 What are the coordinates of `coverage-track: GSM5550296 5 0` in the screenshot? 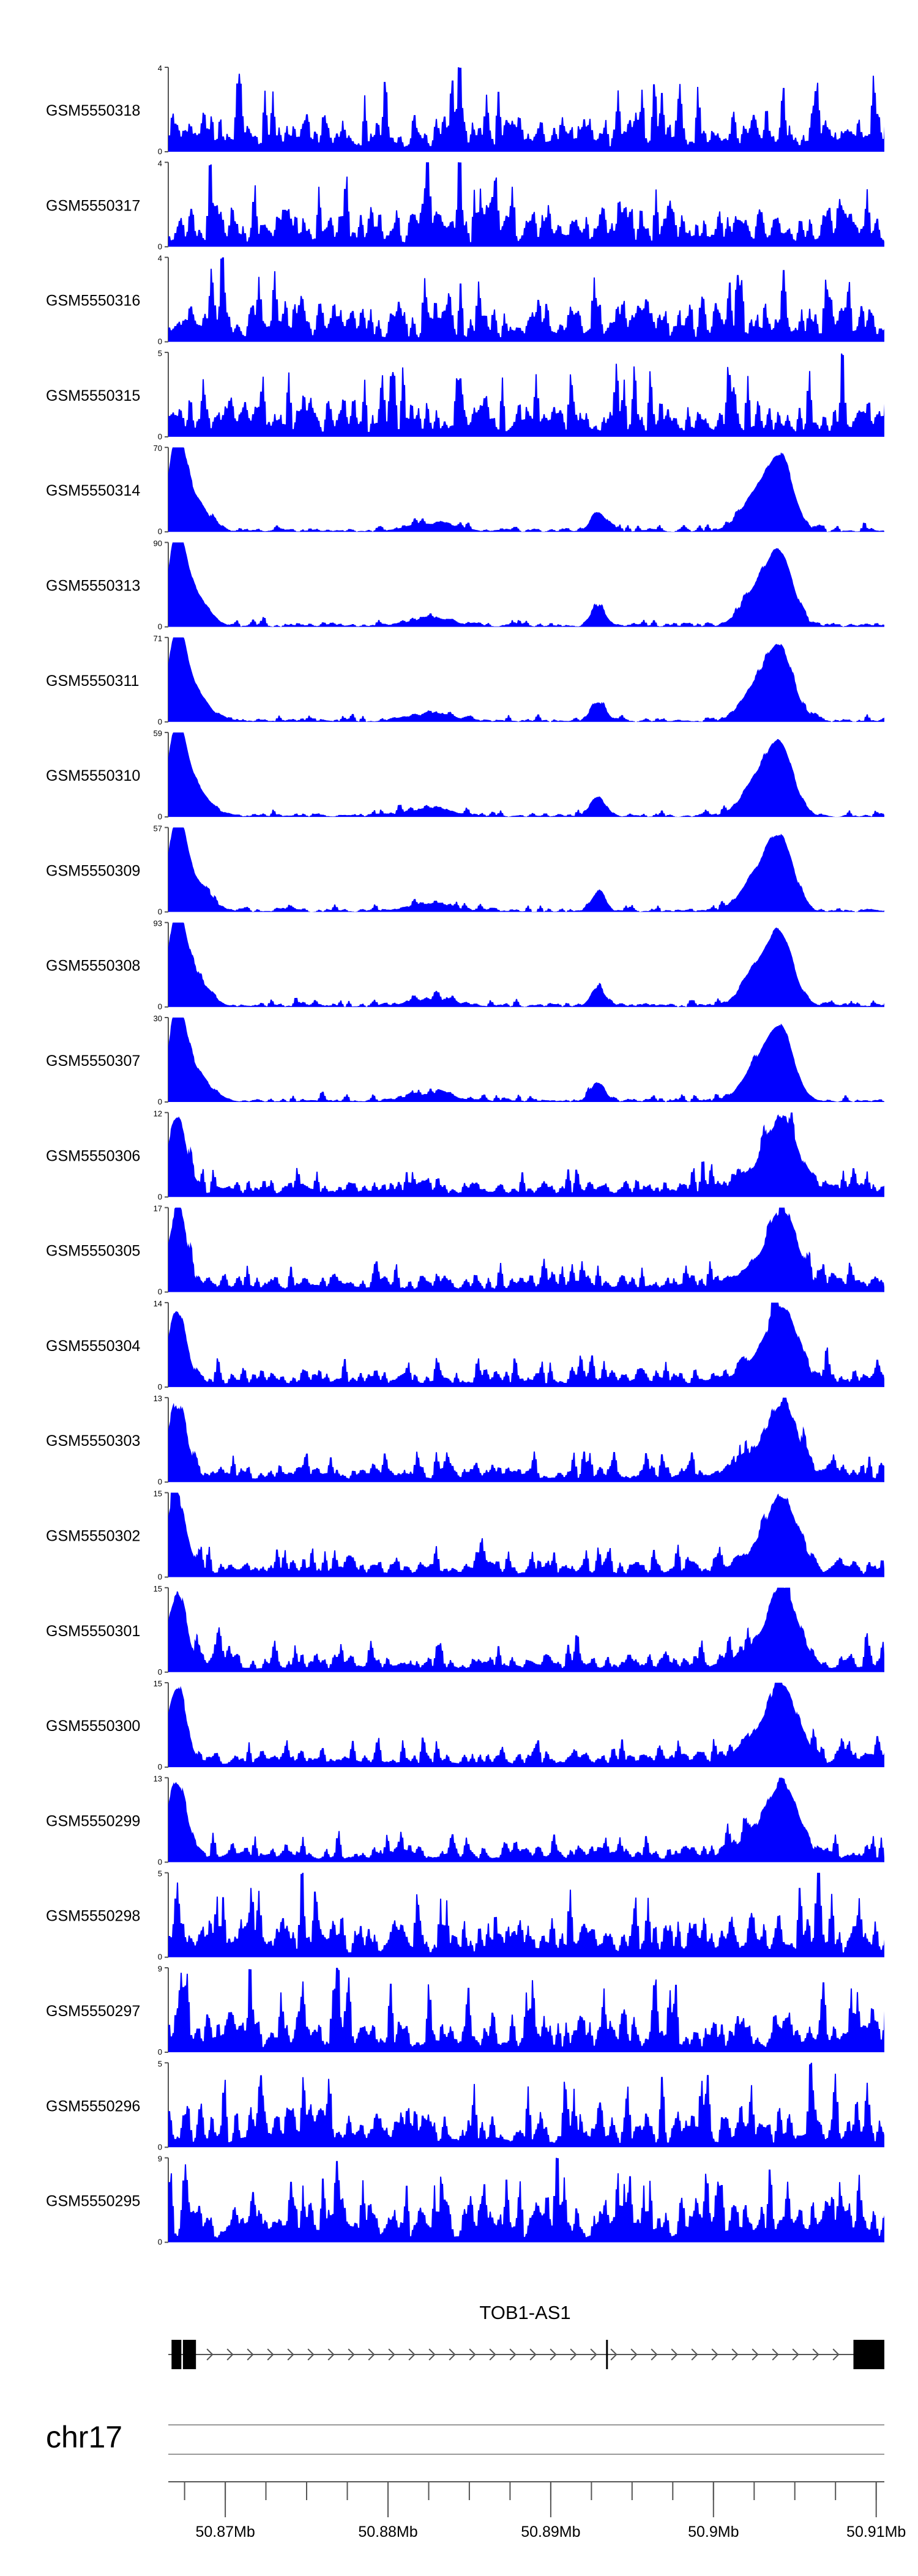 It's located at (465, 2105).